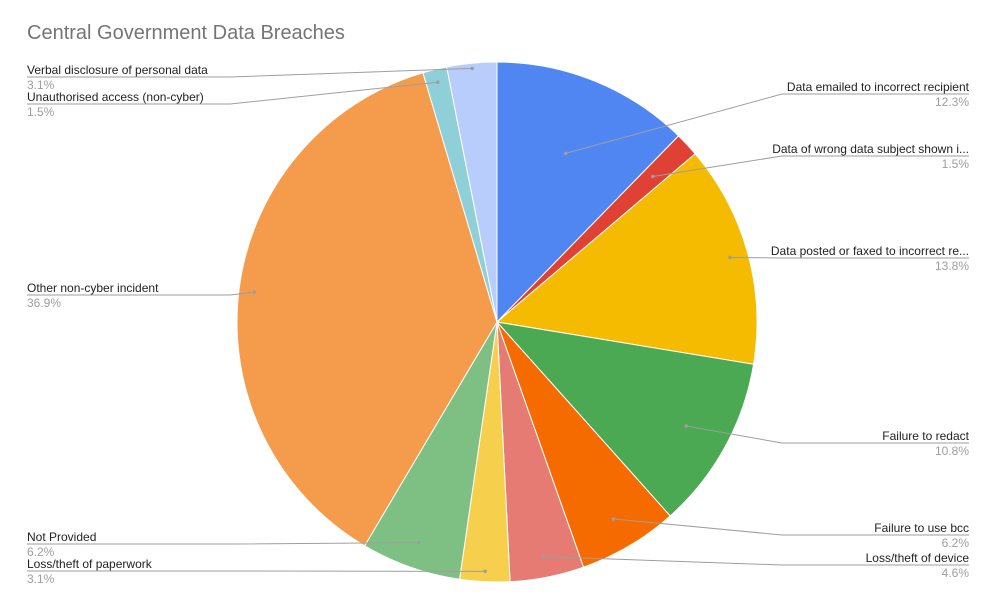 Image resolution: width=998 pixels, height=597 pixels. Describe the element at coordinates (93, 288) in the screenshot. I see `slice-label: Other non-cyber incident` at that location.